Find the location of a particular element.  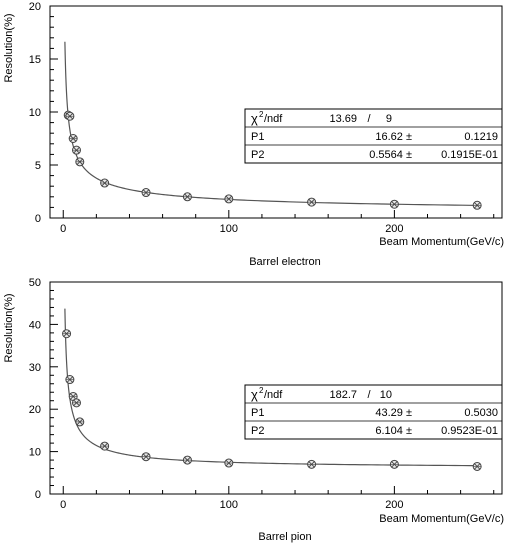

panel-caption: Barrel electron is located at coordinates (285, 262).